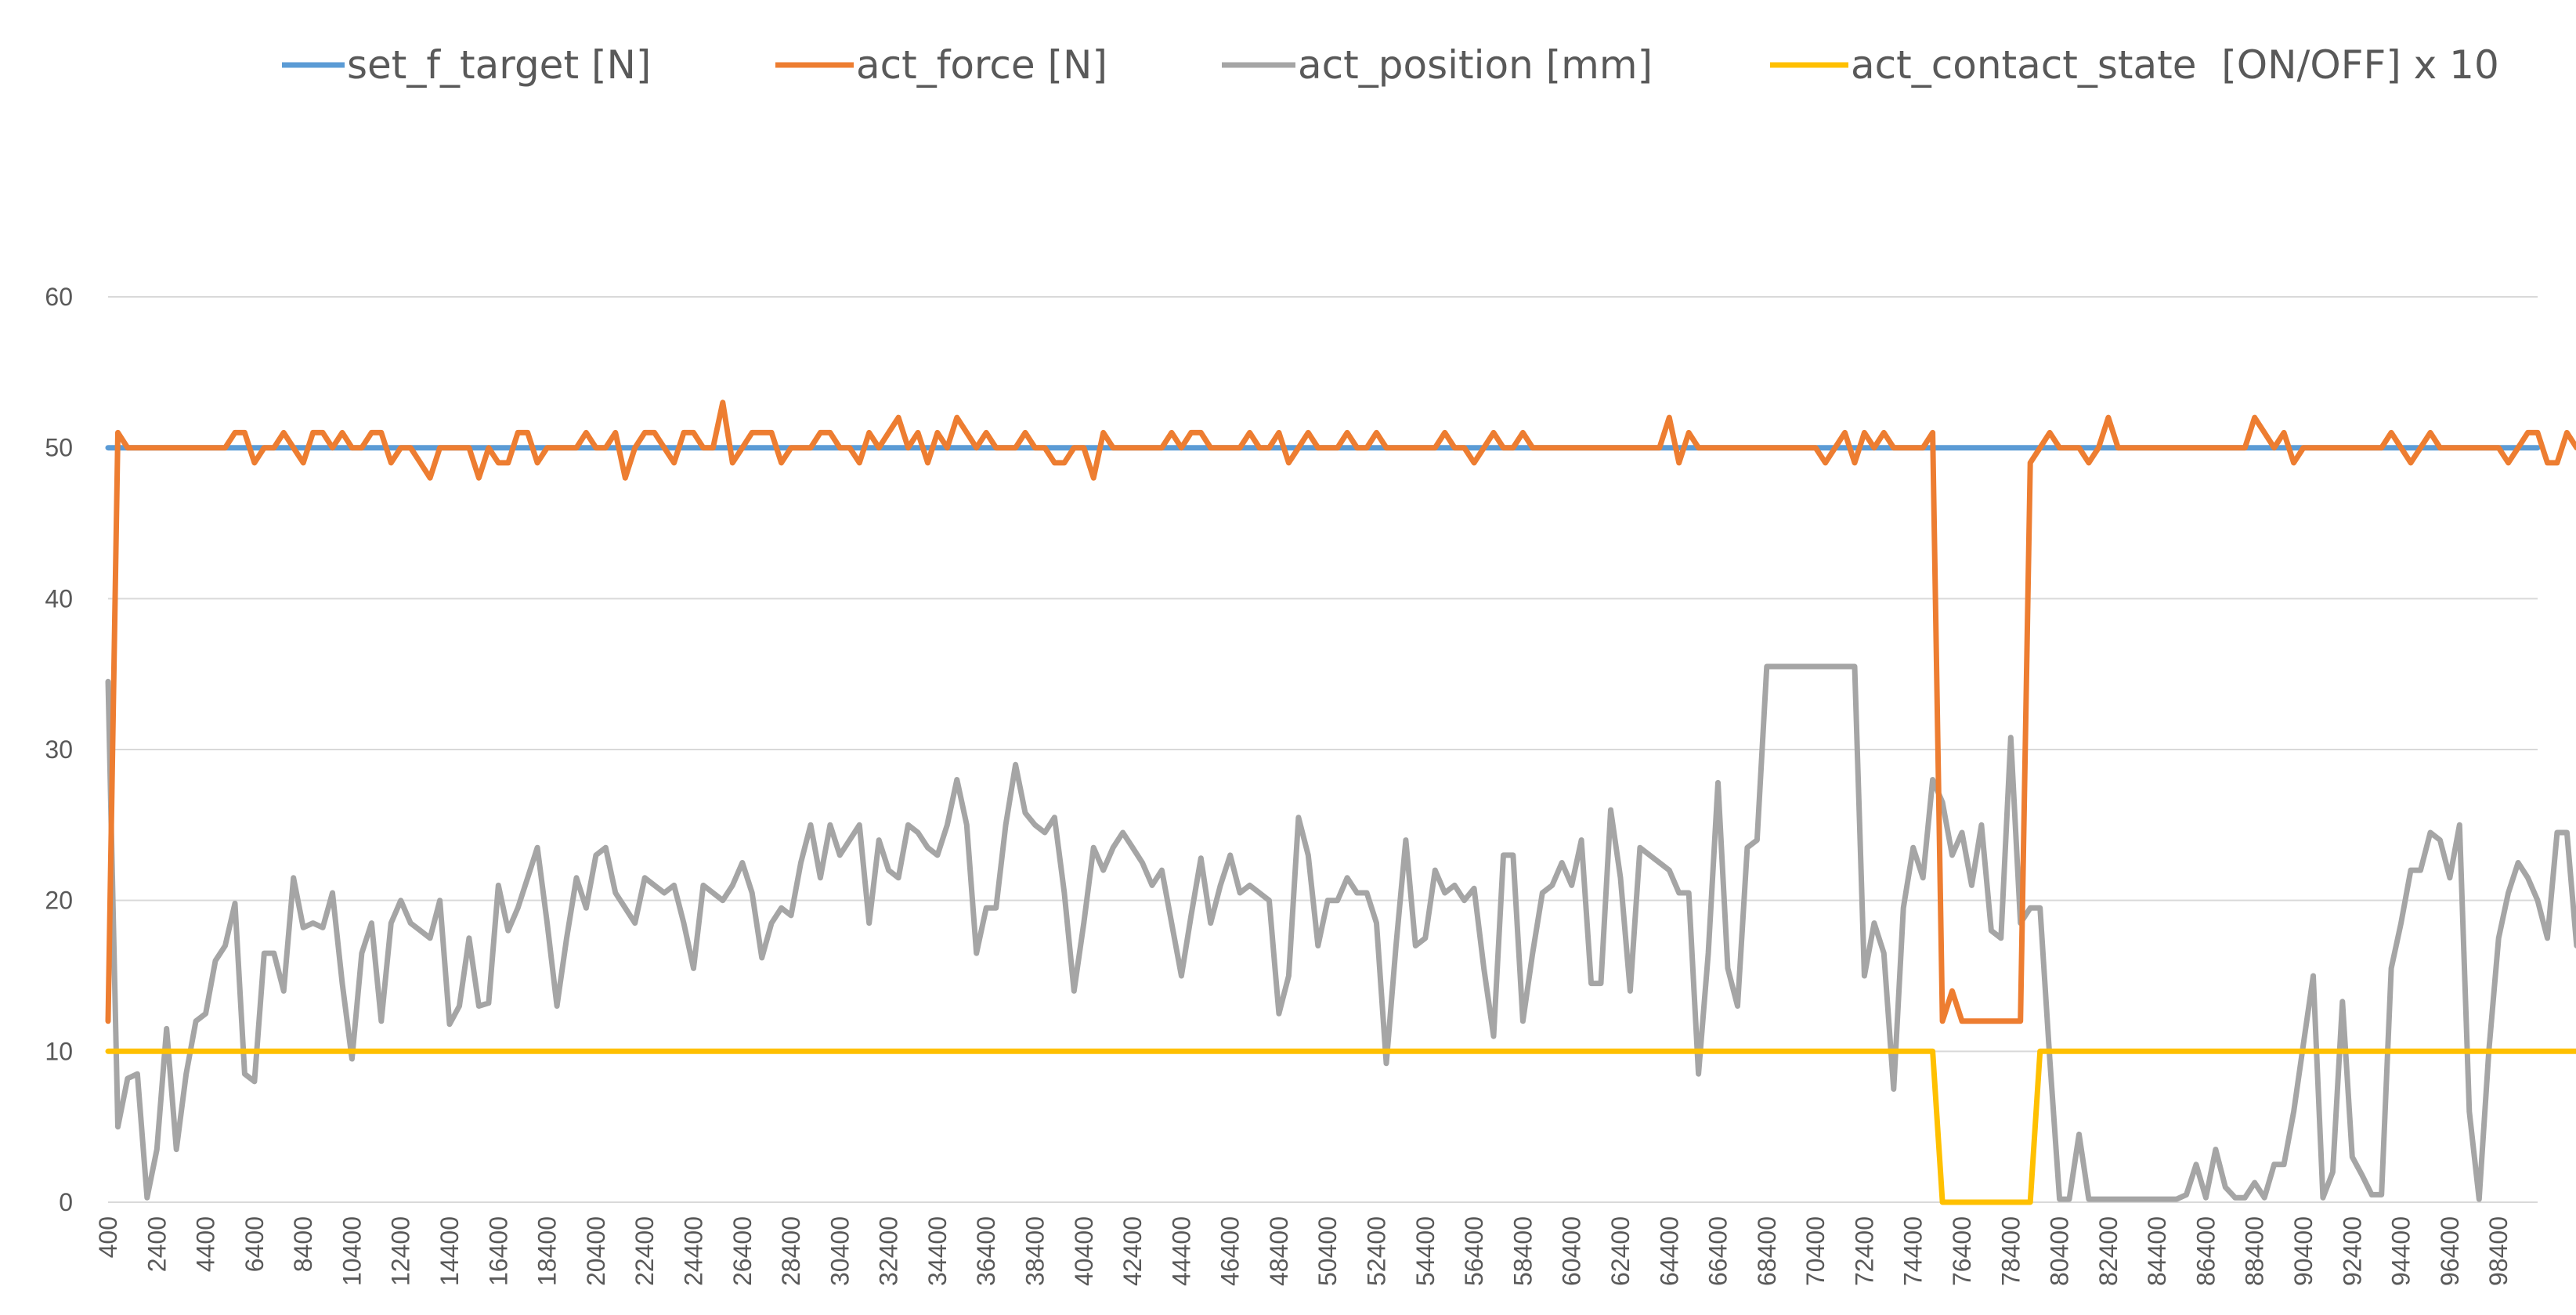 The image size is (2576, 1315). I want to click on x-tick-label: 2400, so click(157, 1244).